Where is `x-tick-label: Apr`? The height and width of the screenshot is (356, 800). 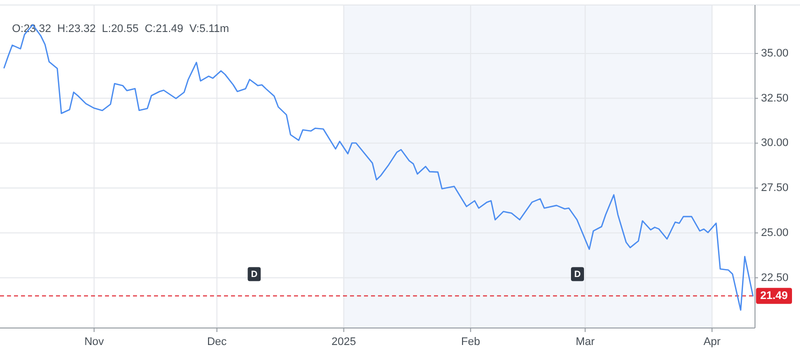 x-tick-label: Apr is located at coordinates (712, 342).